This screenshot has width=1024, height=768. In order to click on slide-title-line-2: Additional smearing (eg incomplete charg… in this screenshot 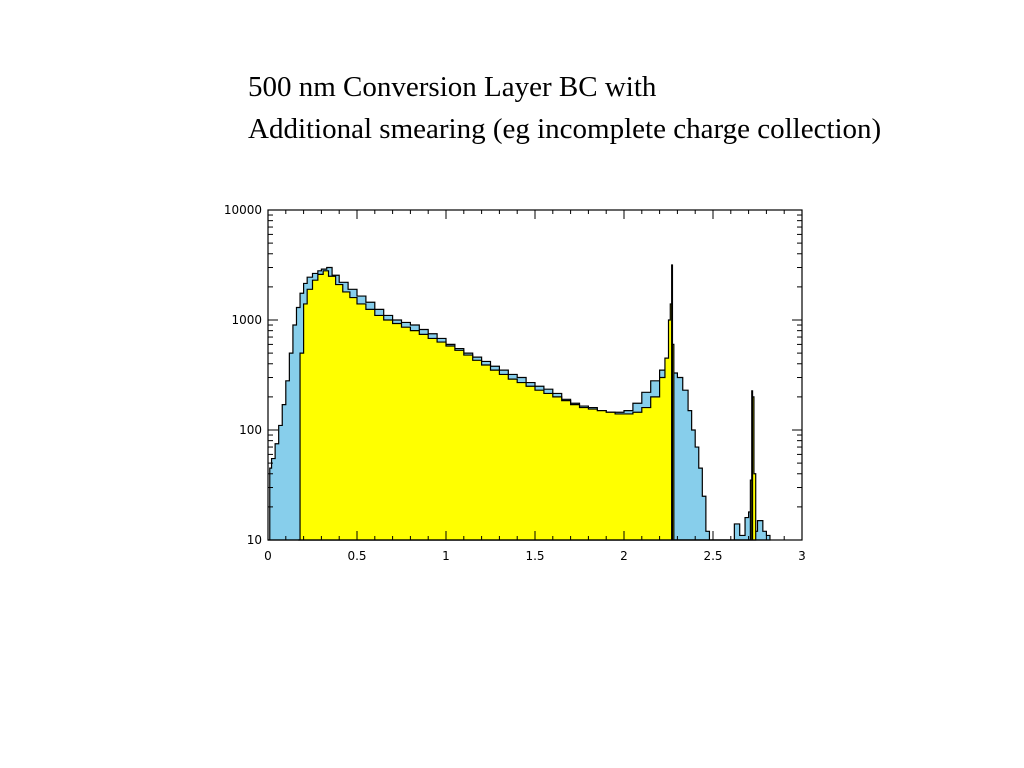, I will do `click(565, 129)`.